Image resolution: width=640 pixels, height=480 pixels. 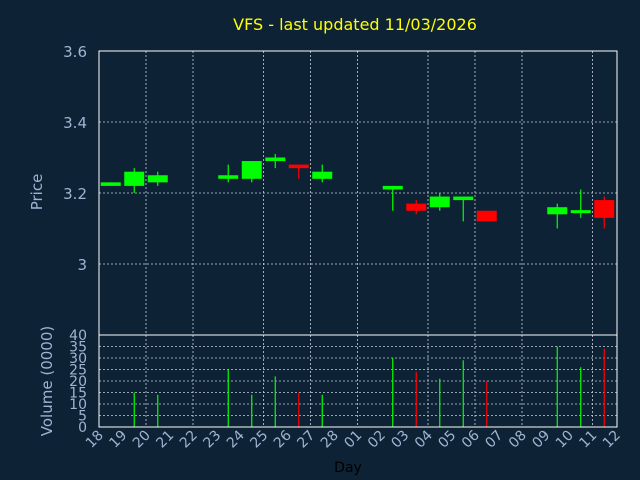 I want to click on volume-tick-label: 30, so click(x=78, y=359).